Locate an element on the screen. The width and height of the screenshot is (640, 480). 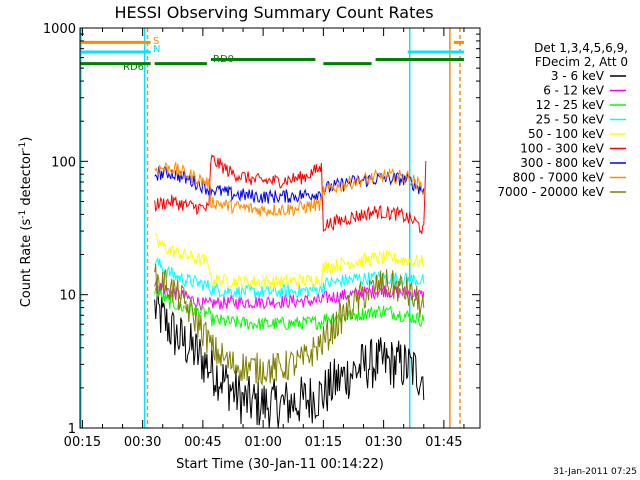
y-axis-label-main: Count Rate (s is located at coordinates (26, 263).